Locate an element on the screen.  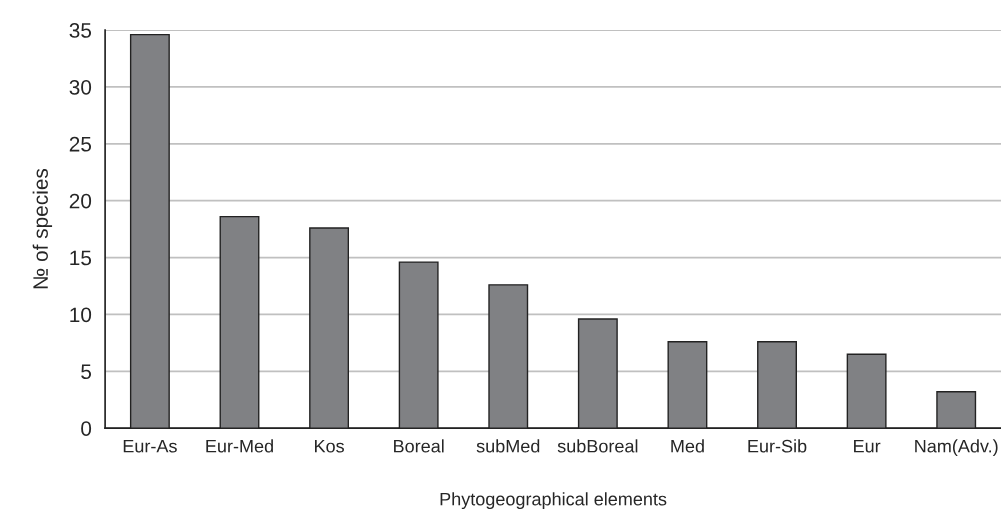
x-tick-label: Eur-As is located at coordinates (150, 446).